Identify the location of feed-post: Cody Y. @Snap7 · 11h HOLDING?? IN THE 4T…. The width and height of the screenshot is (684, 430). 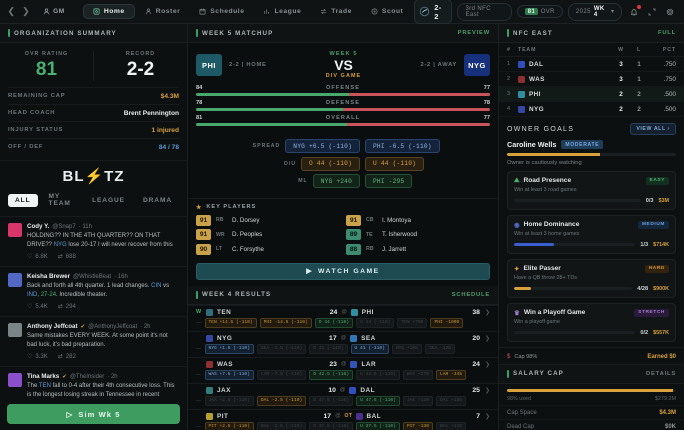
(93, 241).